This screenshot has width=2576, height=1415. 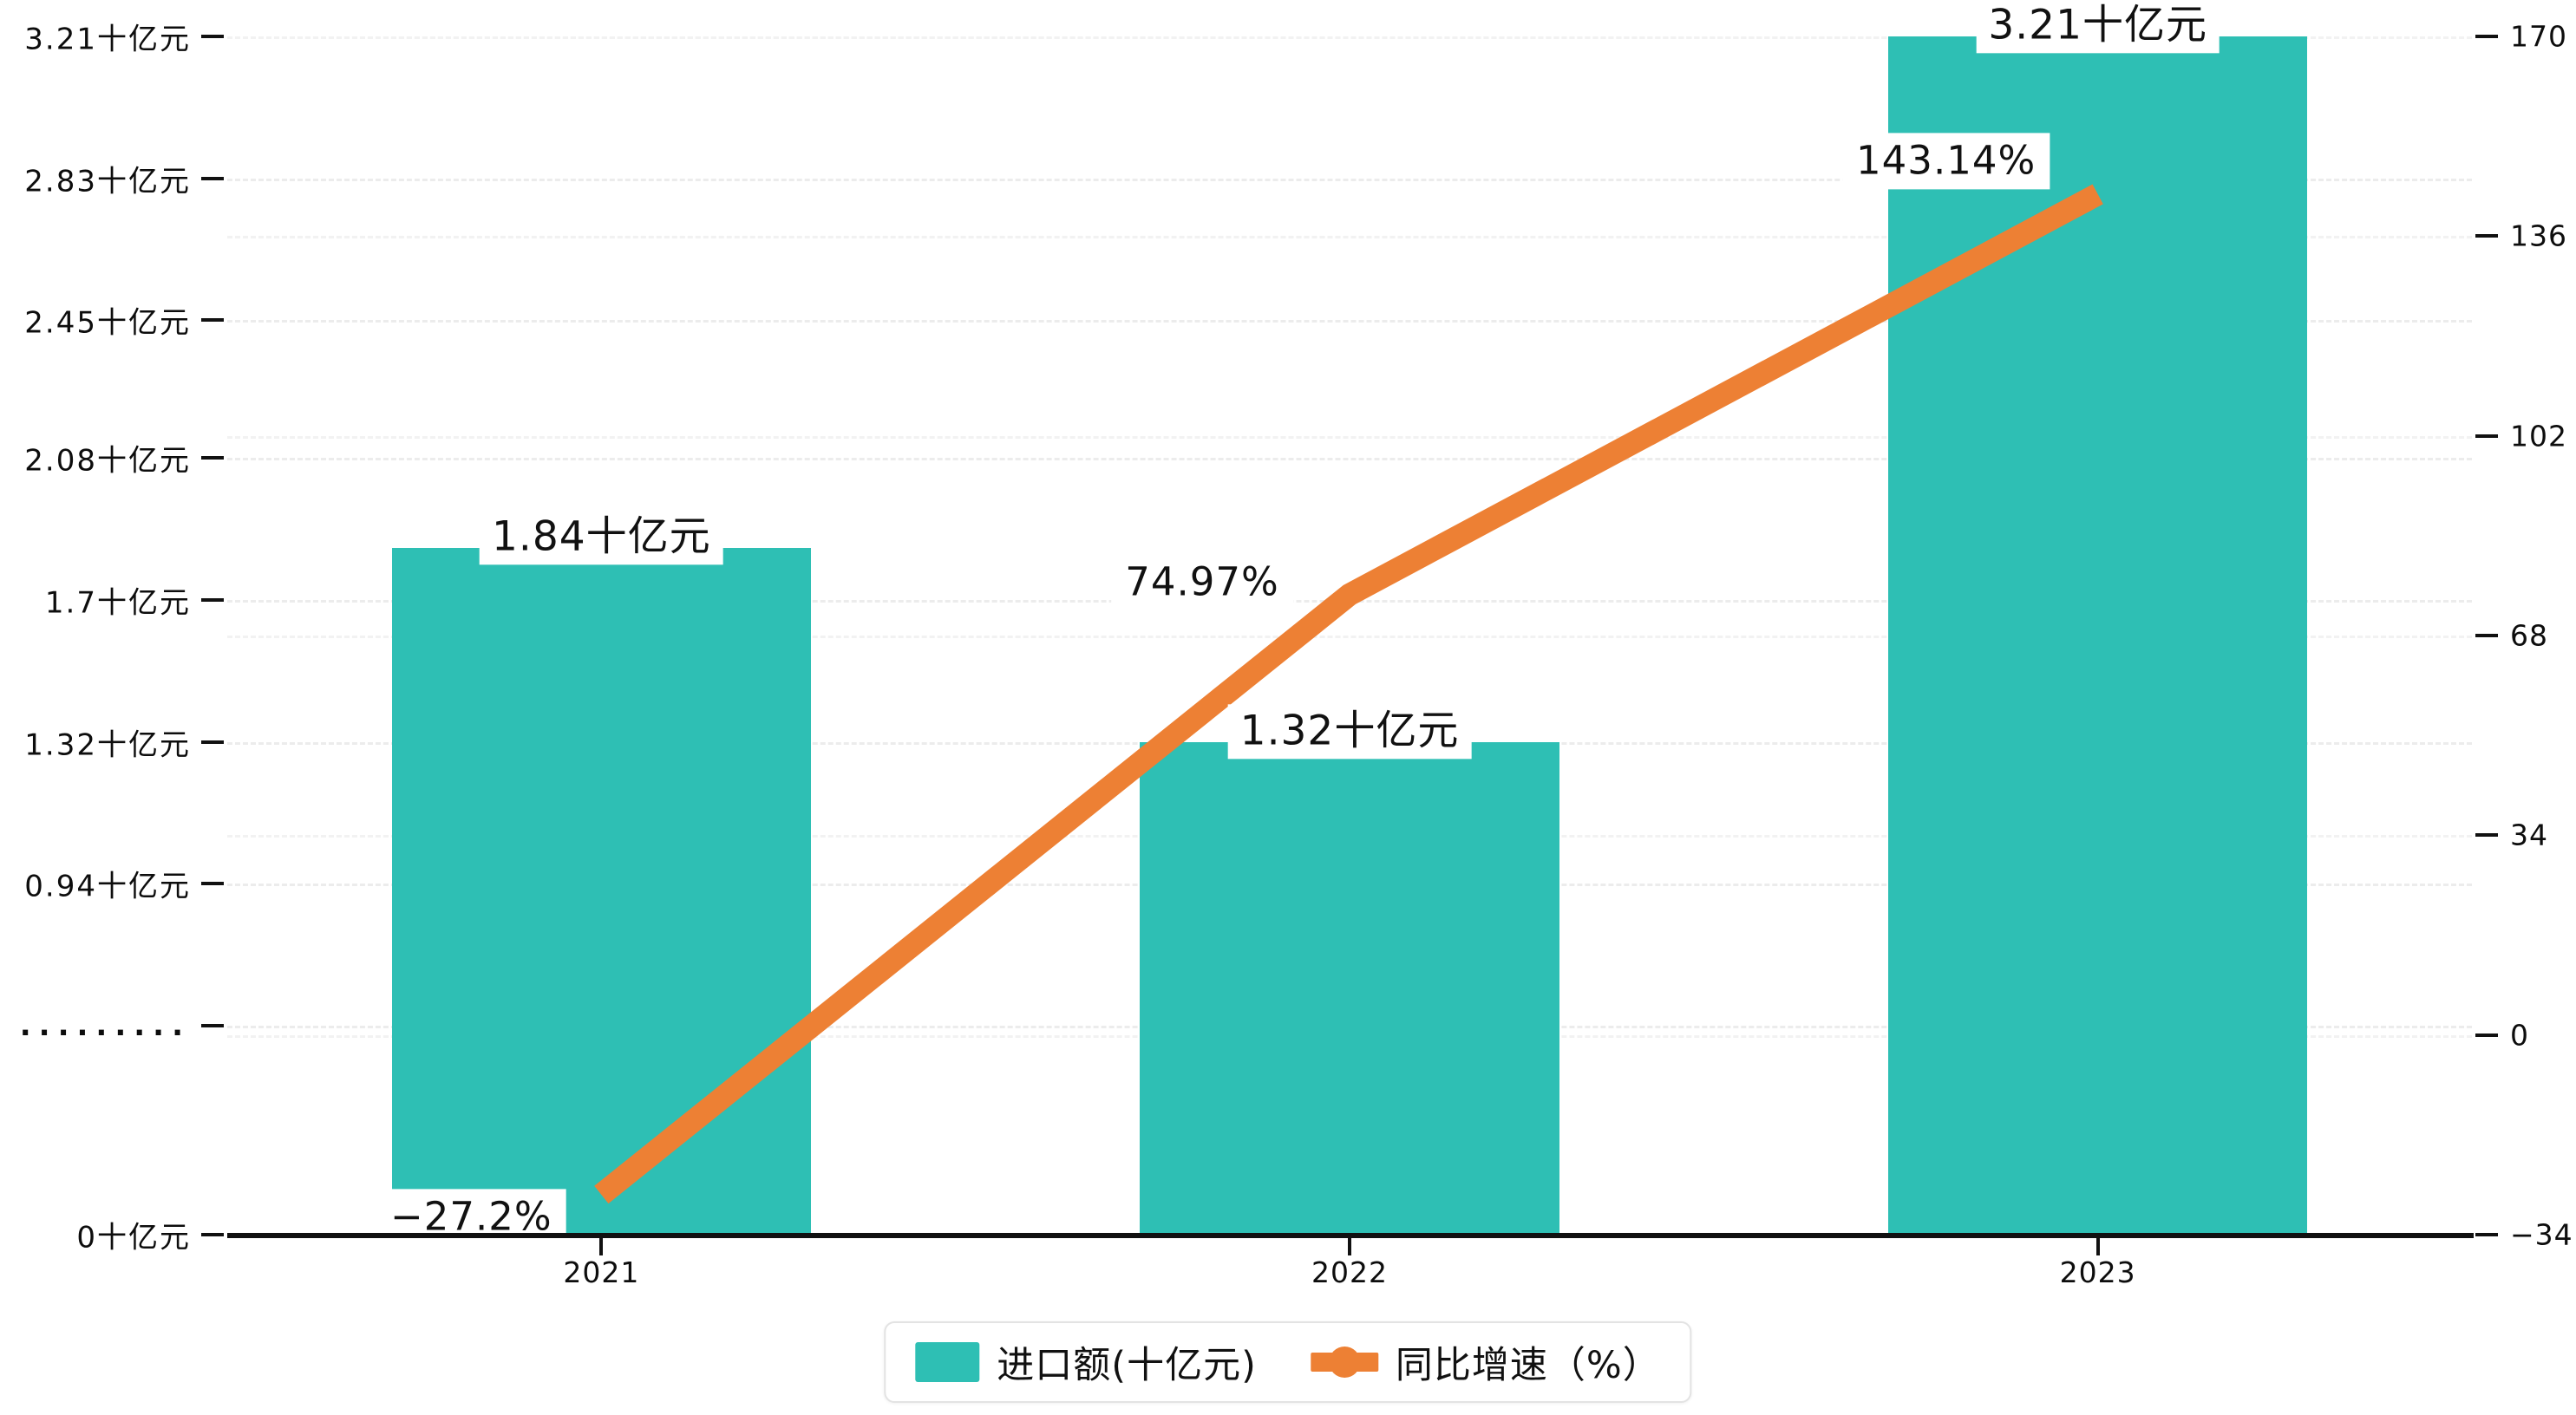 I want to click on bar-value-label-2021: 1.84十亿元, so click(x=601, y=537).